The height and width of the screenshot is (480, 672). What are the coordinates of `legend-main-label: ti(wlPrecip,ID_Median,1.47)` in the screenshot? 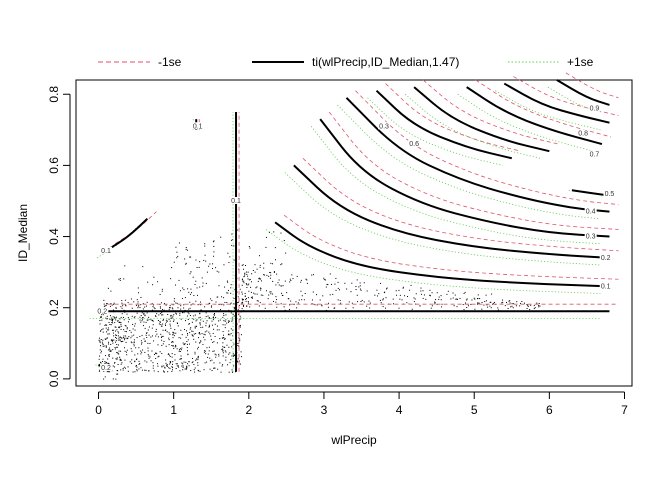 It's located at (385, 62).